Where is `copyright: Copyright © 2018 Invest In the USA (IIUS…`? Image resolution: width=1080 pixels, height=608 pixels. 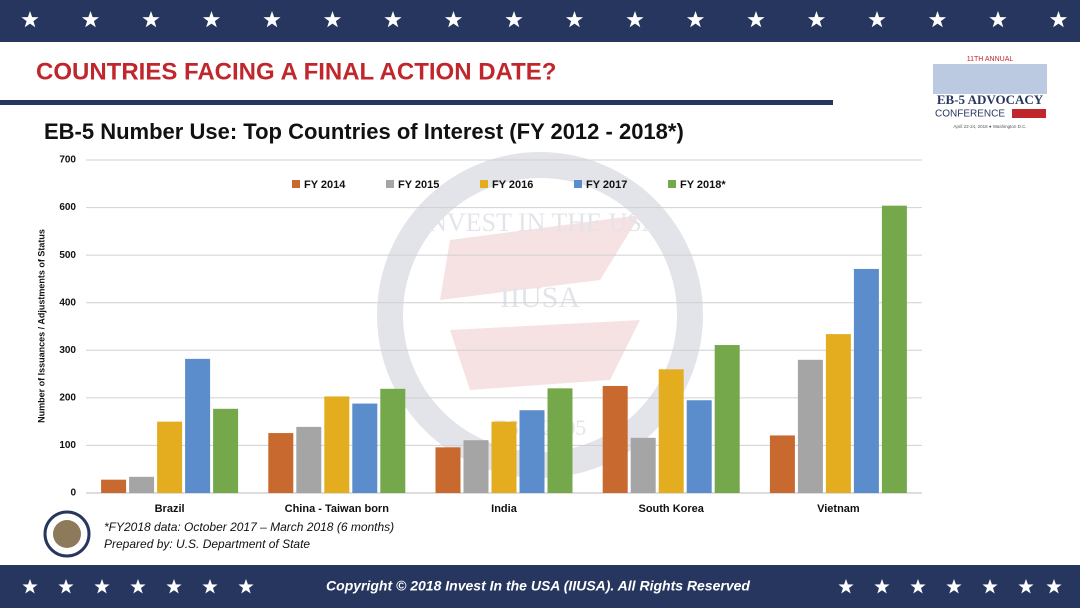 copyright: Copyright © 2018 Invest In the USA (IIUS… is located at coordinates (538, 586).